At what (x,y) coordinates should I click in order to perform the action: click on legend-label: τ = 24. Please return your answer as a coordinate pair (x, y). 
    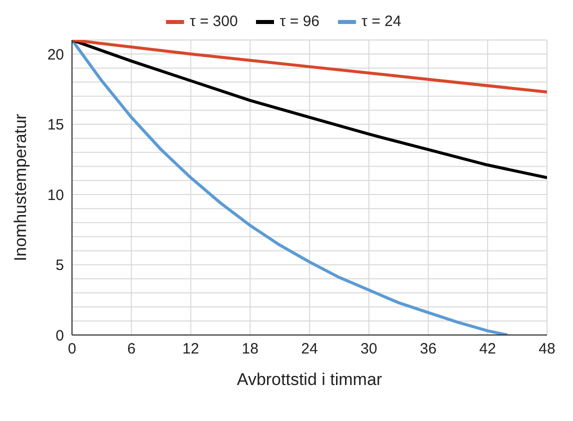
    Looking at the image, I should click on (382, 21).